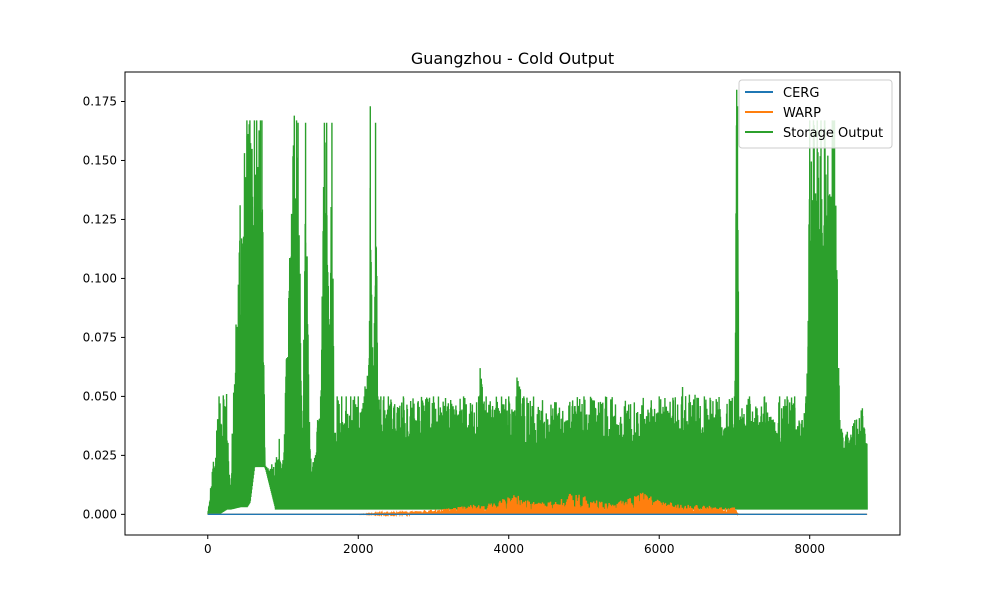  Describe the element at coordinates (100, 278) in the screenshot. I see `y-tick-label: 0.100` at that location.